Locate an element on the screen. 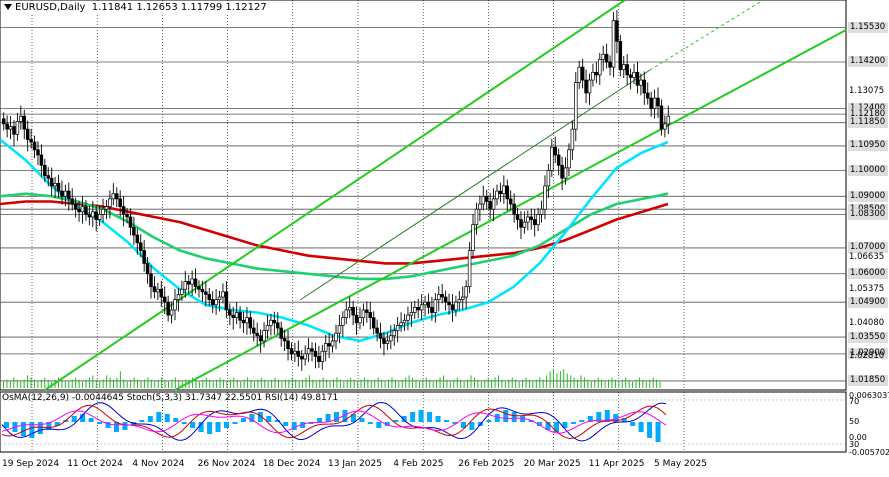 The width and height of the screenshot is (889, 477). price-level-tag: 1.07000 is located at coordinates (868, 248).